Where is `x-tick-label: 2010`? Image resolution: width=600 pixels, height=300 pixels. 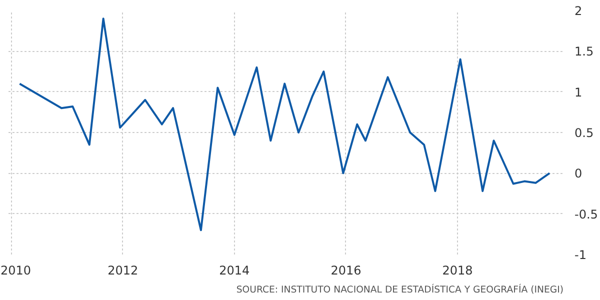 x-tick-label: 2010 is located at coordinates (16, 271).